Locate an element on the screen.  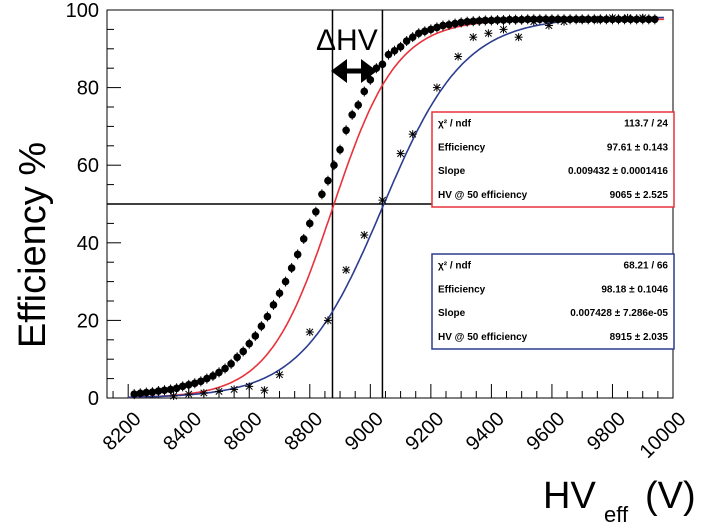
stats-value: 0.007428 ± 7.286e-05 is located at coordinates (619, 313).